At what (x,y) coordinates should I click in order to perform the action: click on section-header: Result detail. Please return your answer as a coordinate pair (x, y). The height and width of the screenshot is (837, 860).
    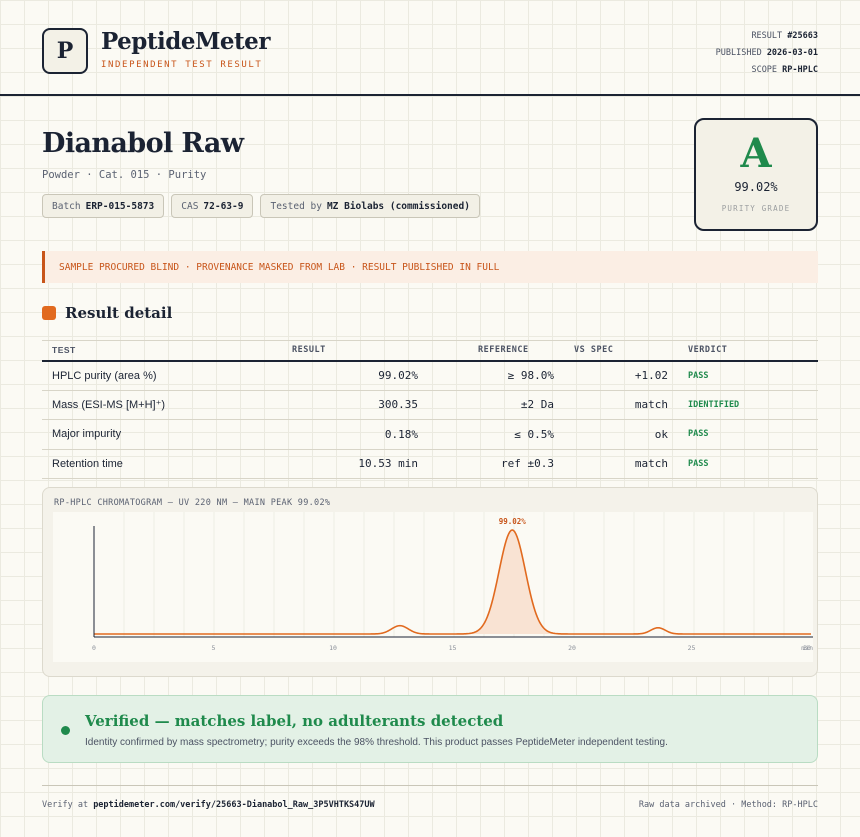
    Looking at the image, I should click on (107, 313).